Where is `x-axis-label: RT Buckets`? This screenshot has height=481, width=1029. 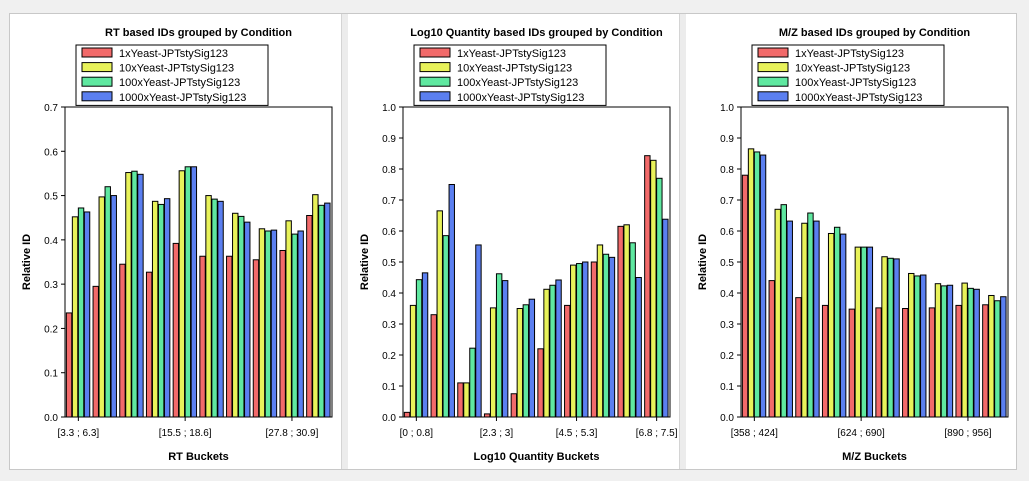 x-axis-label: RT Buckets is located at coordinates (198, 457).